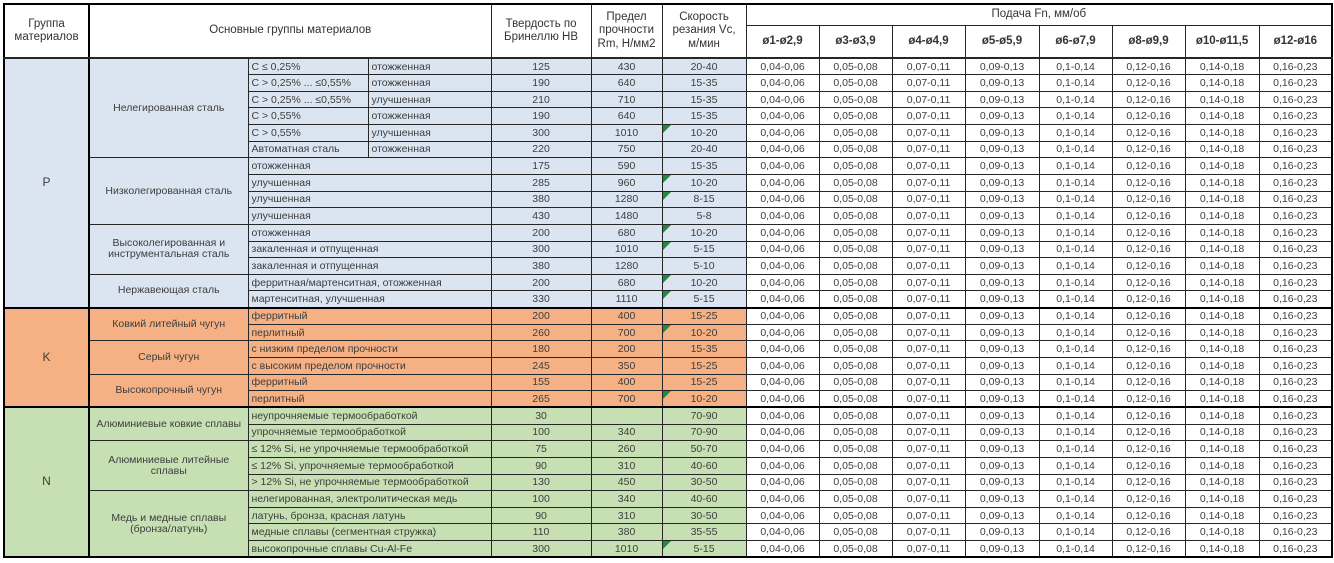 The image size is (1334, 563). What do you see at coordinates (704, 182) in the screenshot?
I see `vc-cell: 10-20` at bounding box center [704, 182].